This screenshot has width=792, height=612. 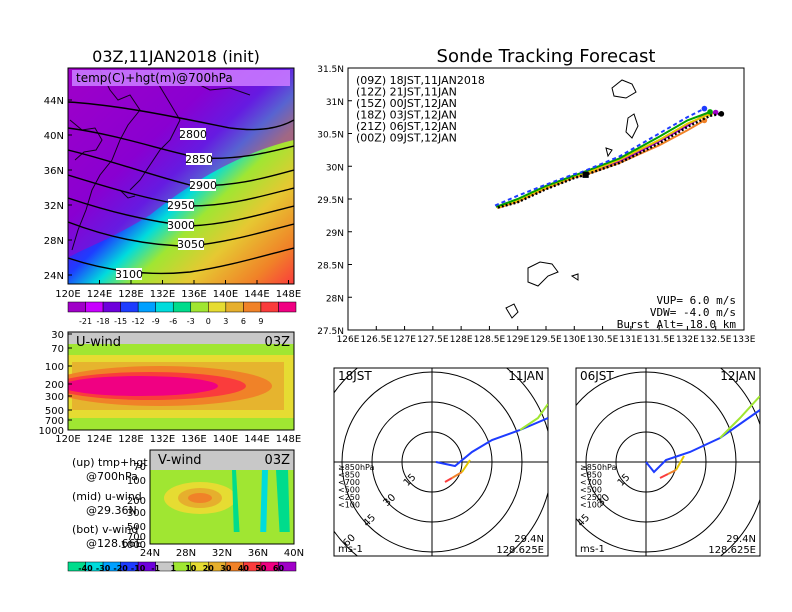 I want to click on wind-colorbar-label: 50, so click(x=261, y=568).